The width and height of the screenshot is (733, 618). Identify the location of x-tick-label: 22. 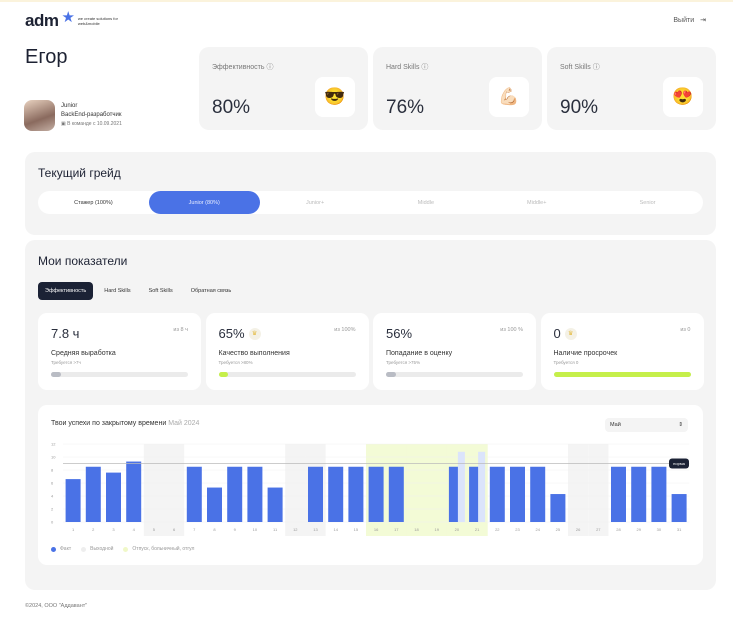
(497, 529).